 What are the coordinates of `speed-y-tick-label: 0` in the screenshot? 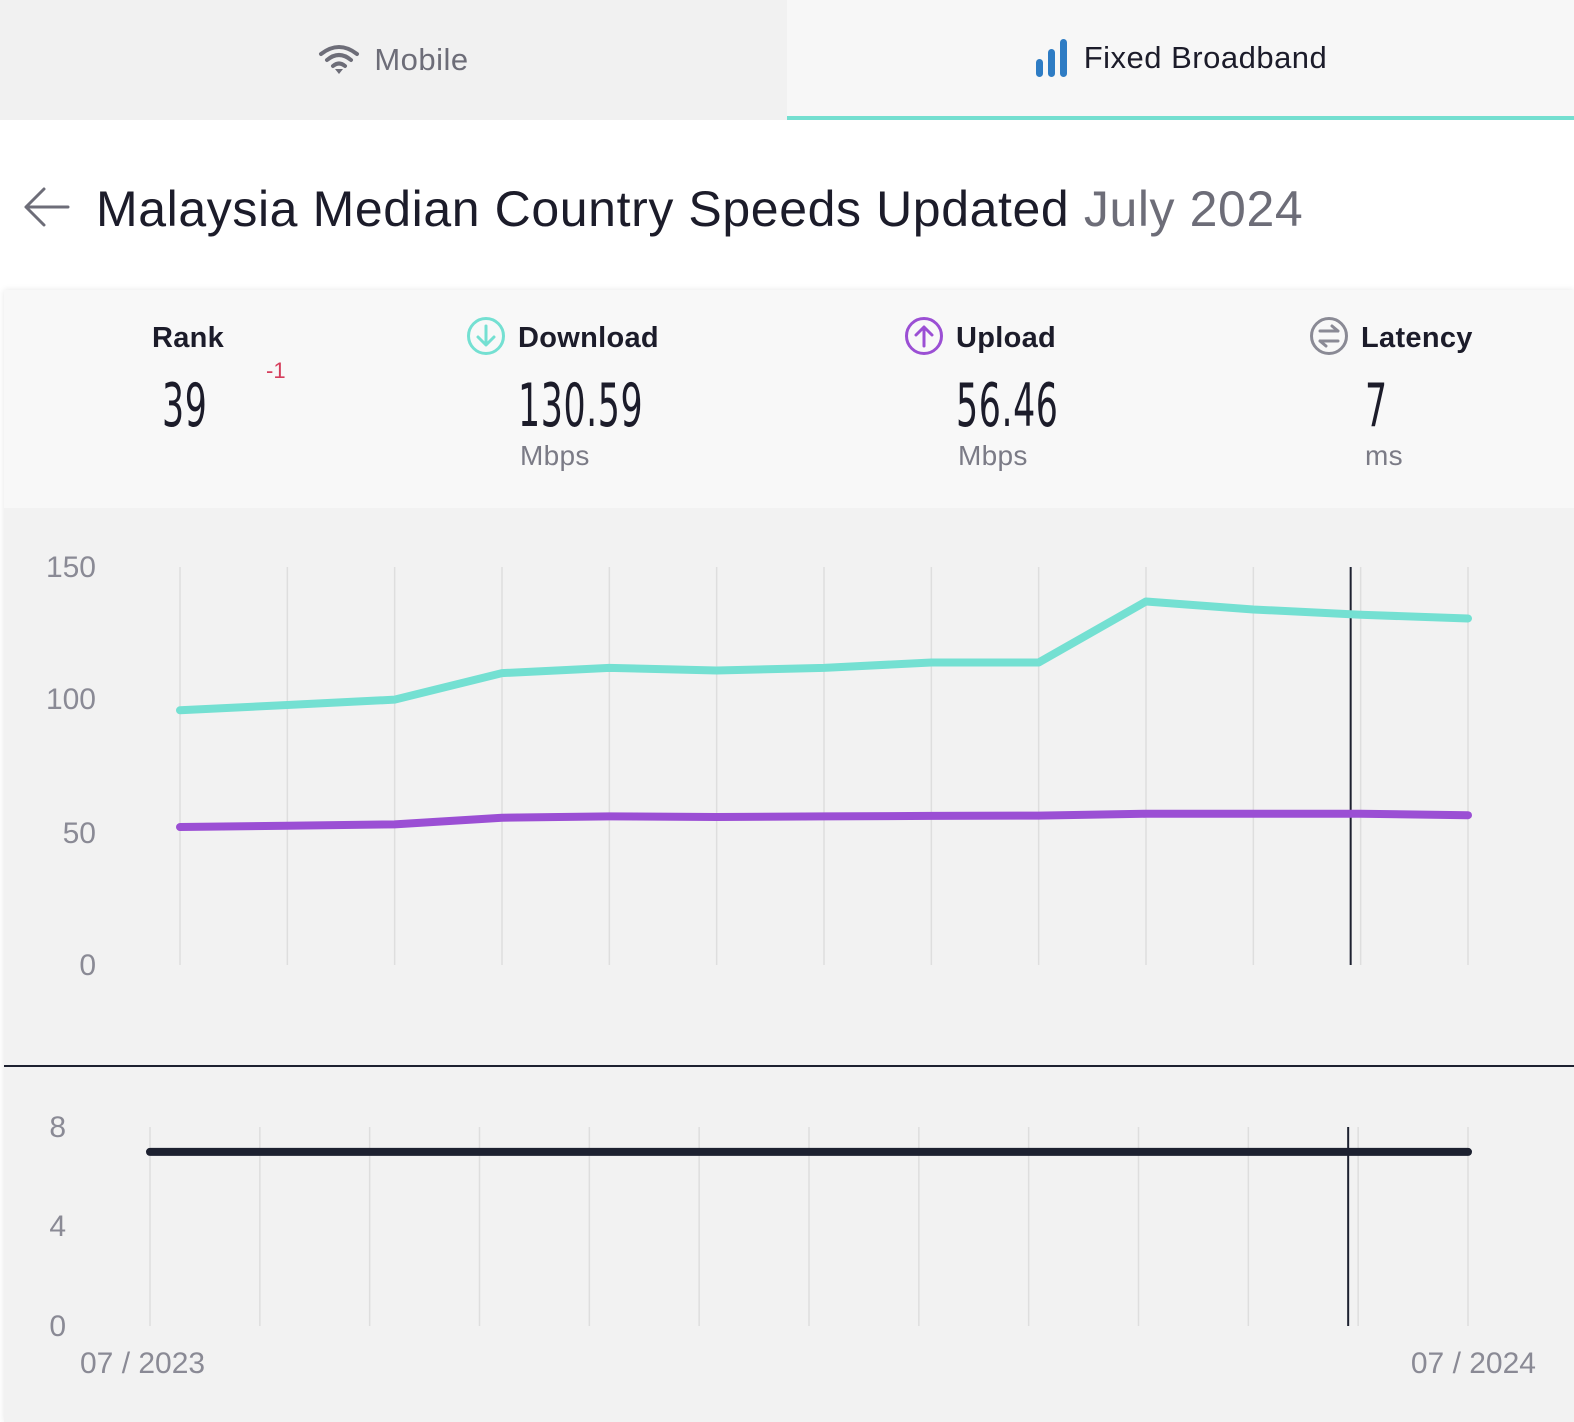 It's located at (87, 965).